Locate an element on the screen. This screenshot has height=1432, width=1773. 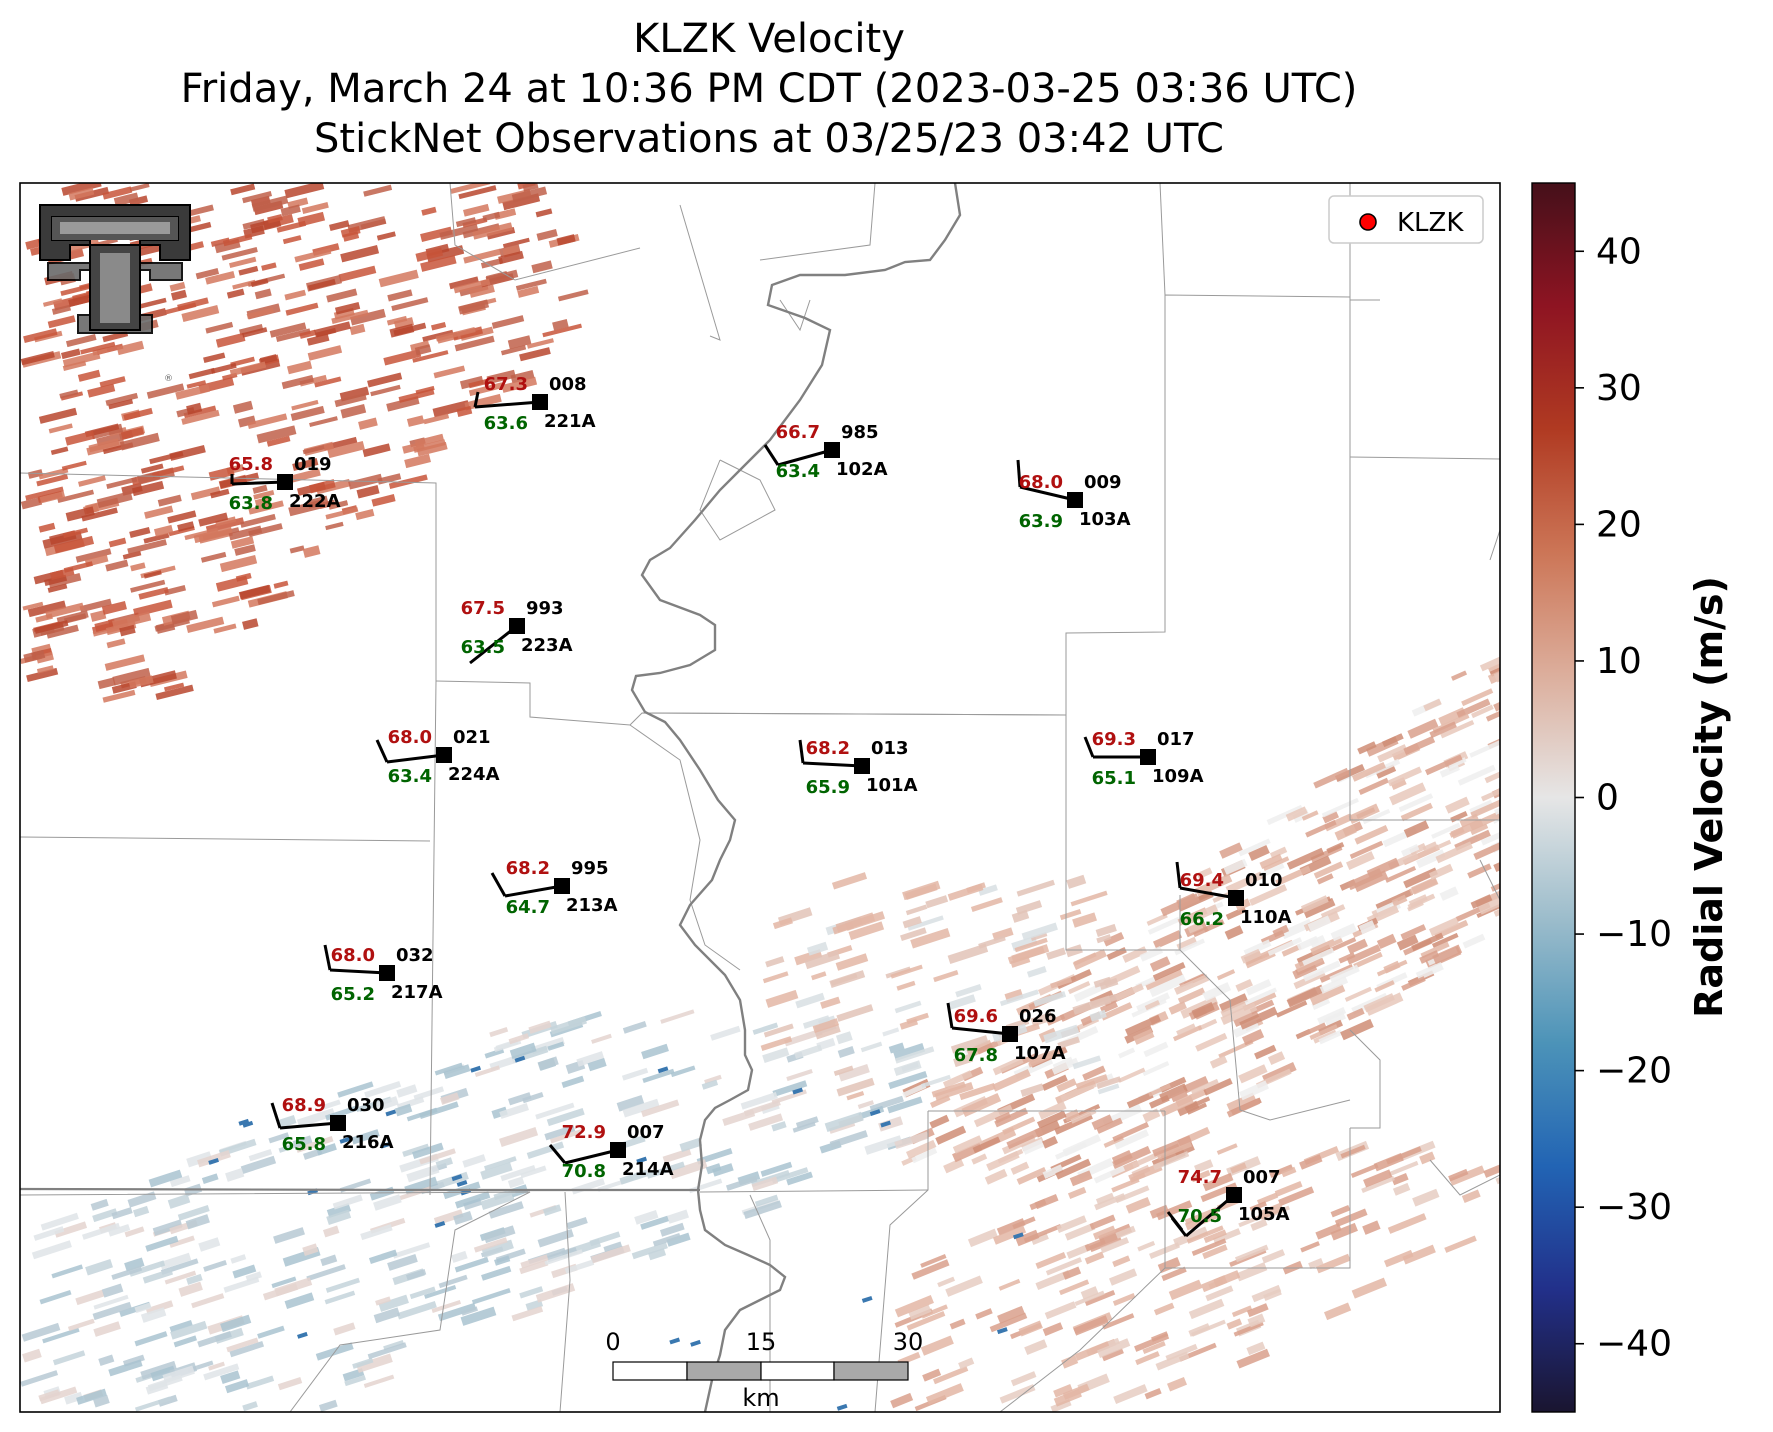
station-plot-107a: 69.6 026 67.8 107A is located at coordinates (1006, 1034).